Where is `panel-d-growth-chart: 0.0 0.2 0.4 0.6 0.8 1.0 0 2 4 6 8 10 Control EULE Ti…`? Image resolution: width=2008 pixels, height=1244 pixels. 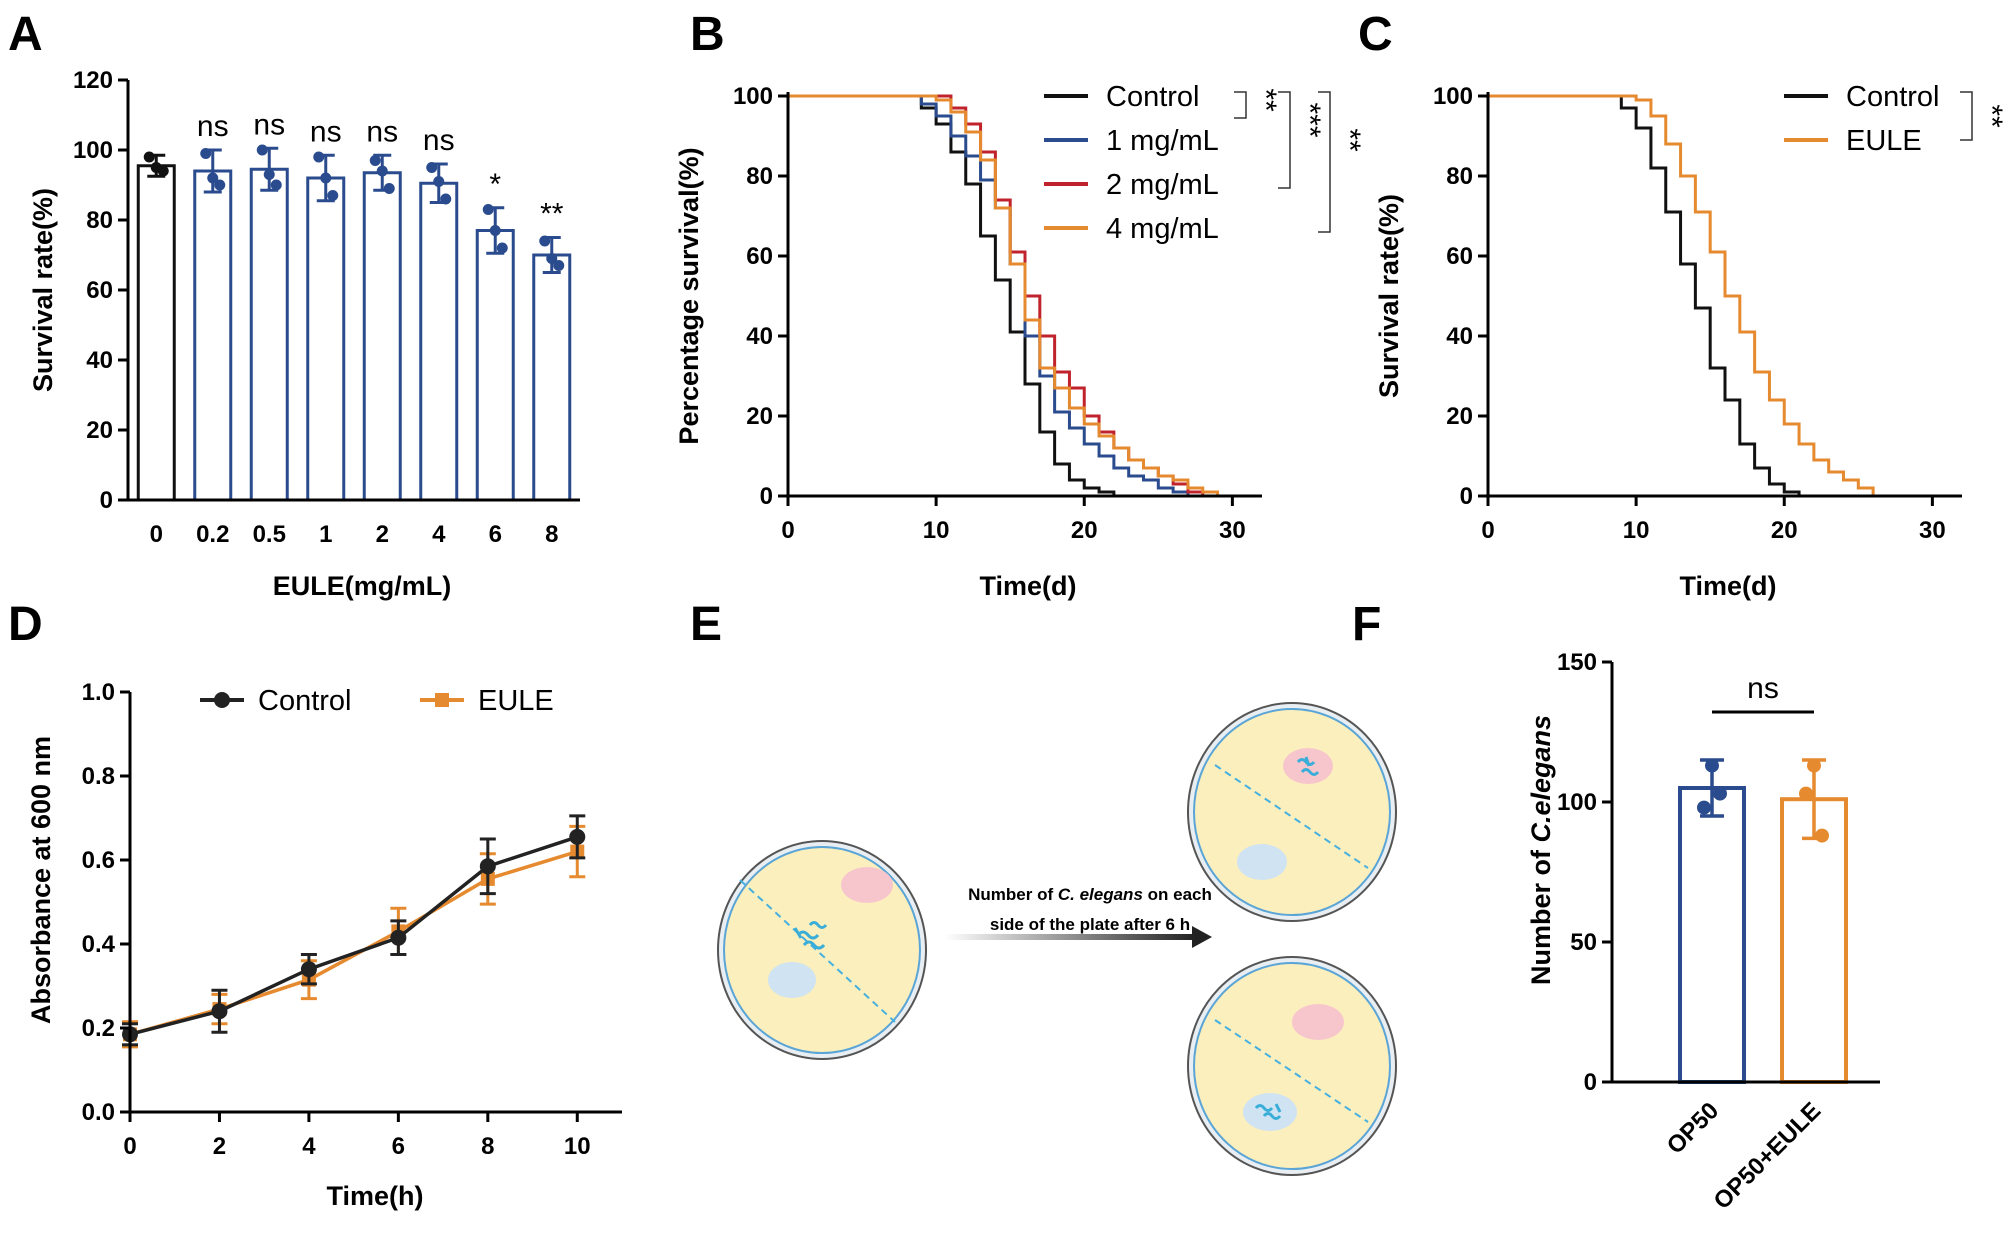 panel-d-growth-chart: 0.0 0.2 0.4 0.6 0.8 1.0 0 2 4 6 8 10 Control EULE Ti… is located at coordinates (324, 945).